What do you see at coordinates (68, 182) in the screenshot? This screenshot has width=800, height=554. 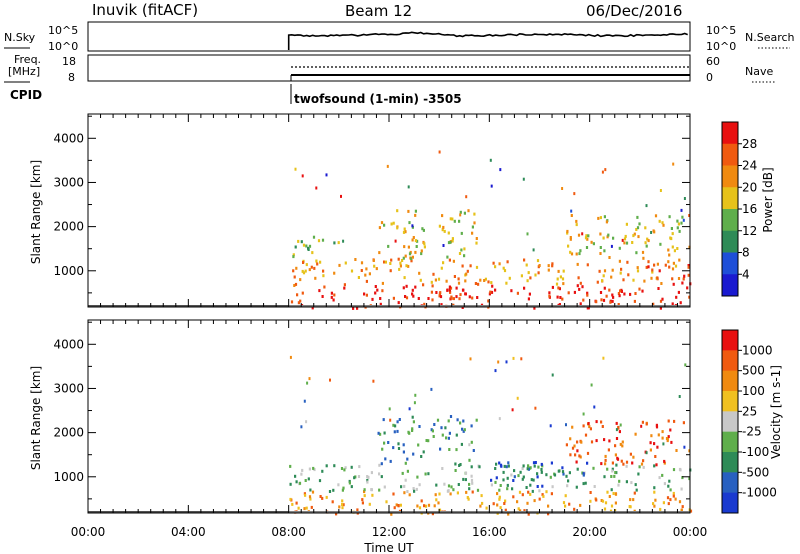 I see `power-ytick-2: 3000` at bounding box center [68, 182].